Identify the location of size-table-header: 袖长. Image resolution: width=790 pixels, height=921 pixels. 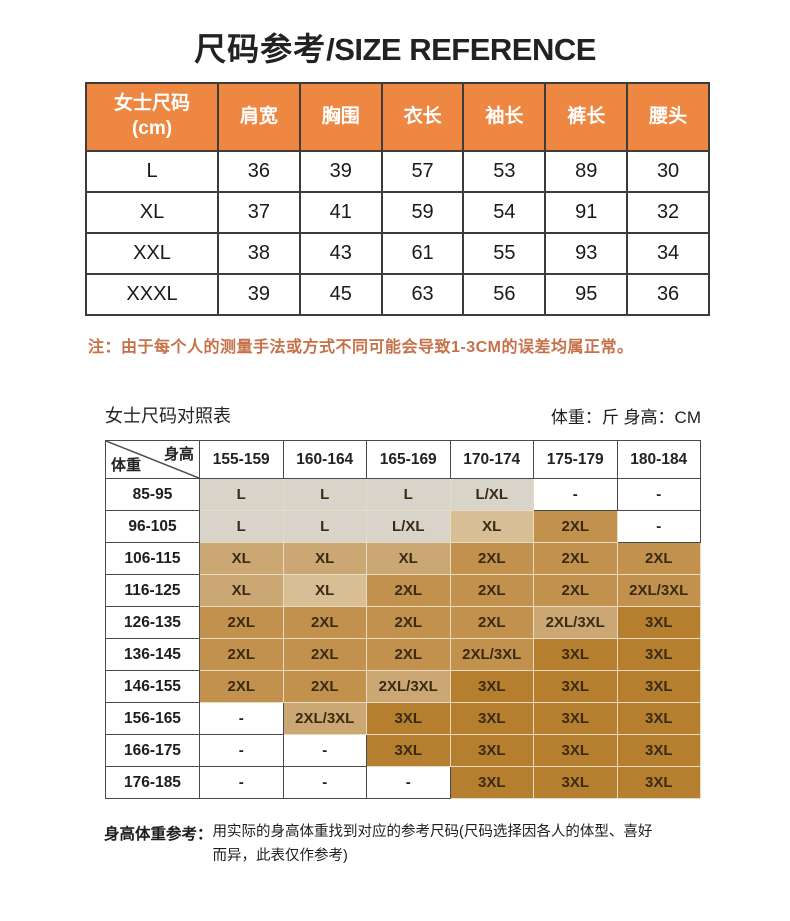
(504, 117).